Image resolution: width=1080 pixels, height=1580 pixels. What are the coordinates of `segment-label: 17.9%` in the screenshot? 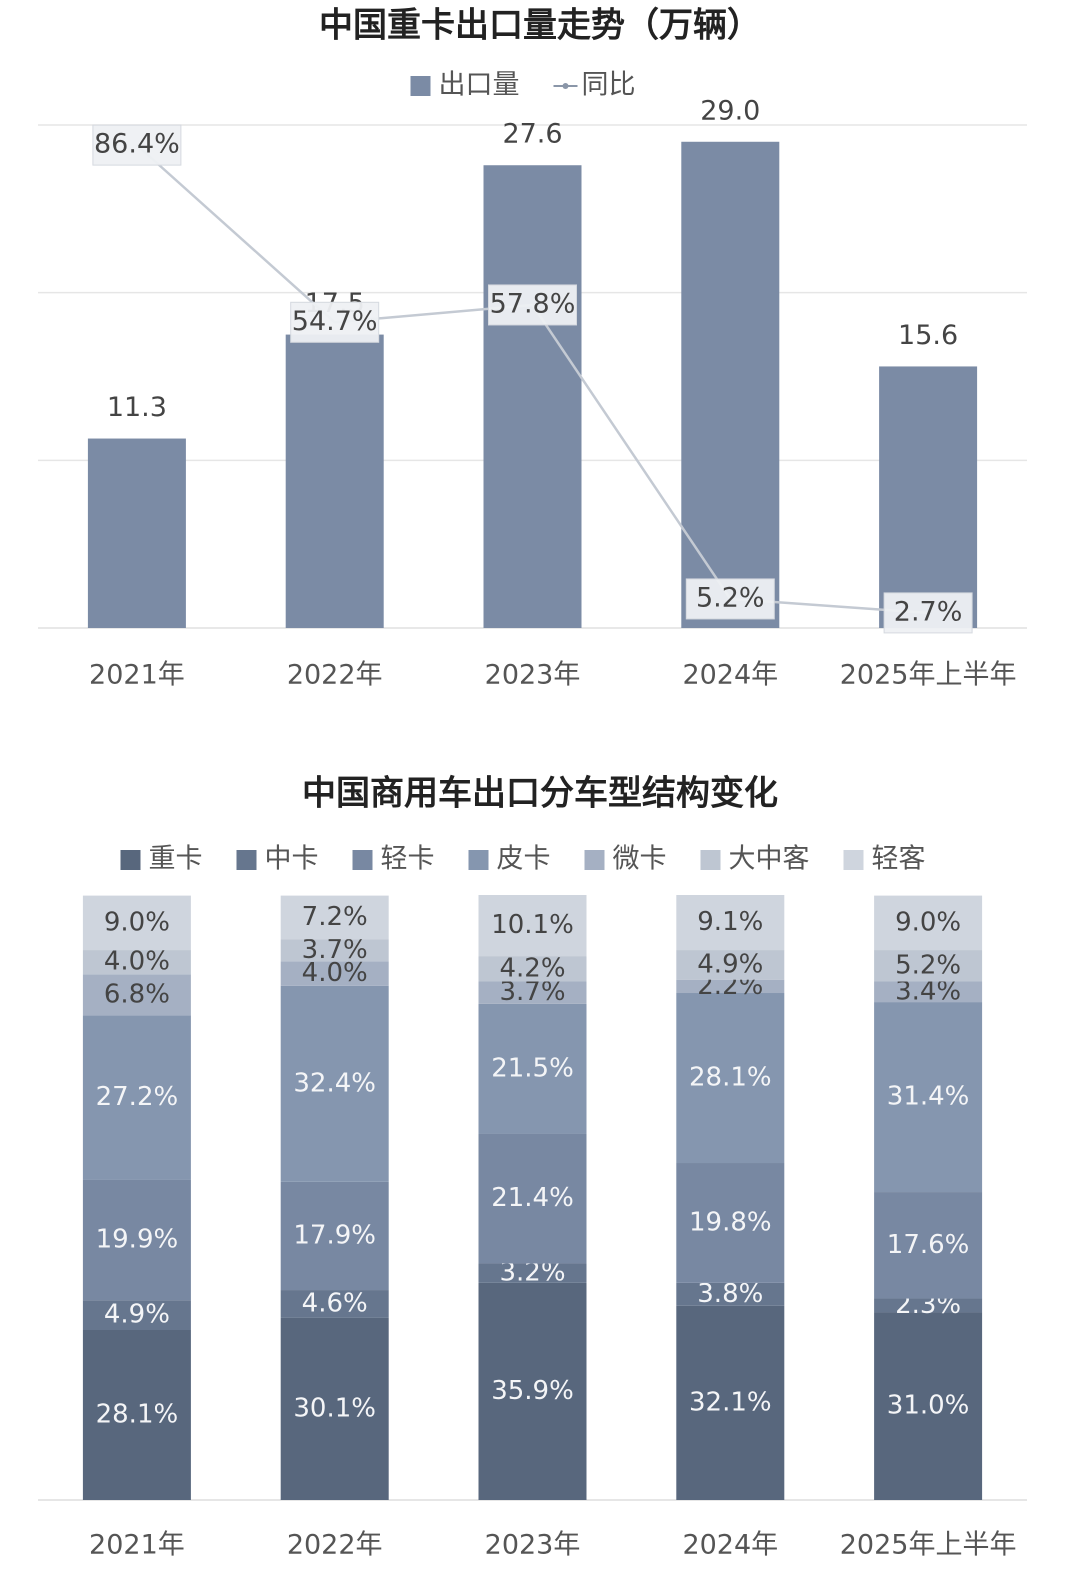 It's located at (334, 1235).